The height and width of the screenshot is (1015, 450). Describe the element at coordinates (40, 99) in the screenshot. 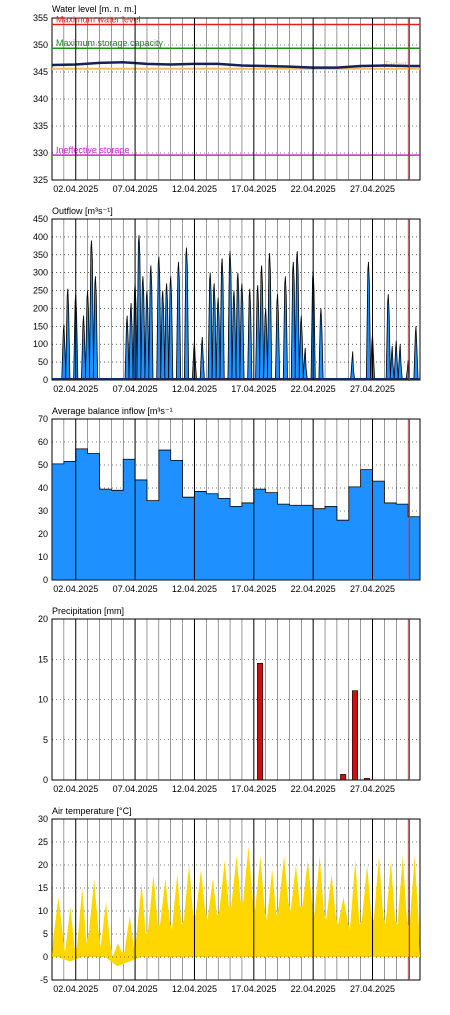

I see `y-tick-label: 340` at that location.